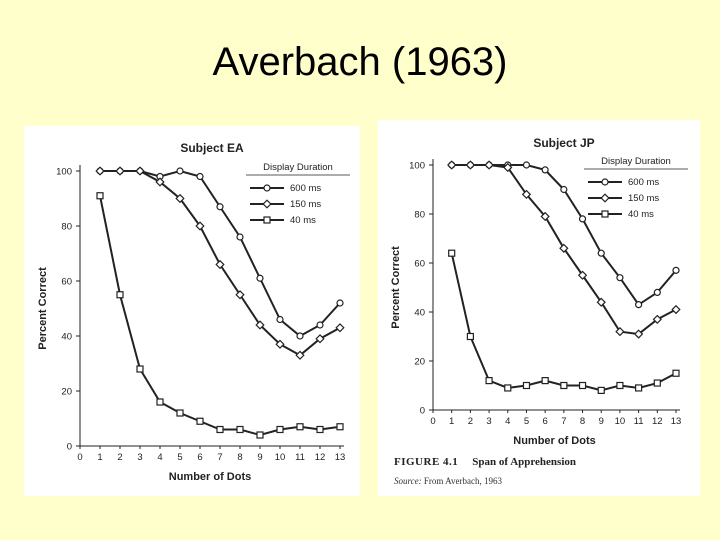 The height and width of the screenshot is (540, 720). I want to click on legend-label: 150 ms, so click(305, 204).